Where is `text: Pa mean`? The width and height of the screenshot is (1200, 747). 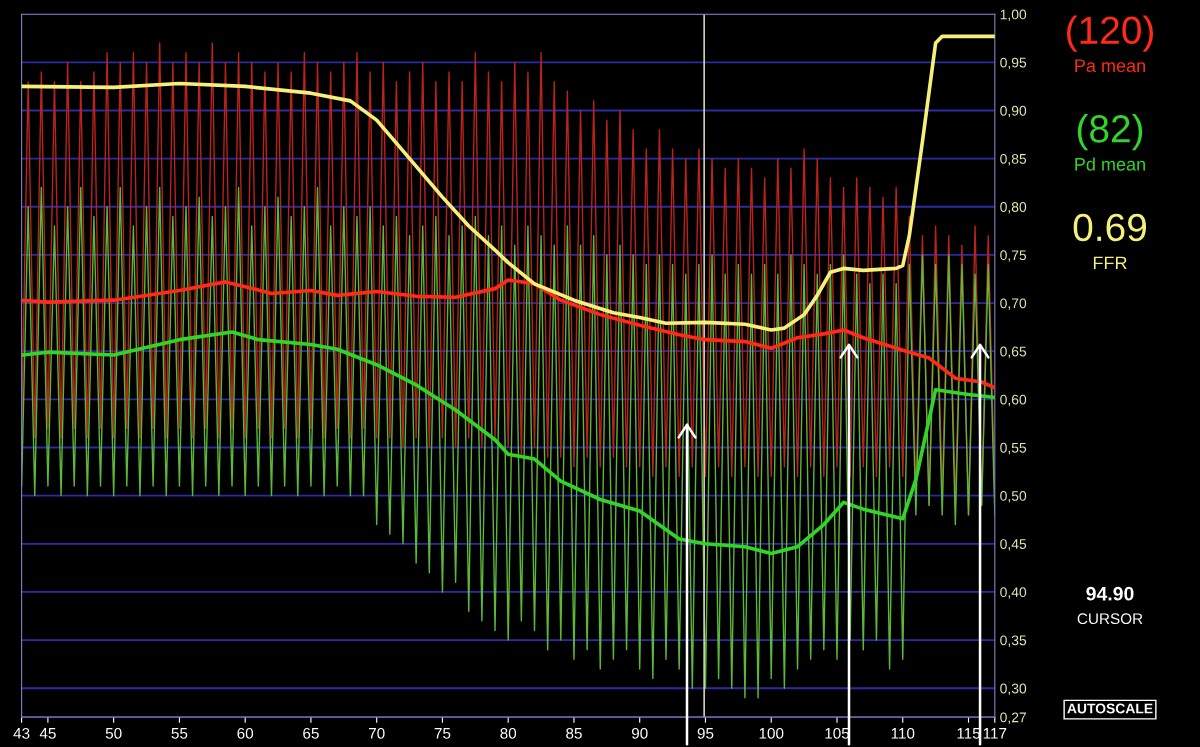 text: Pa mean is located at coordinates (1110, 66).